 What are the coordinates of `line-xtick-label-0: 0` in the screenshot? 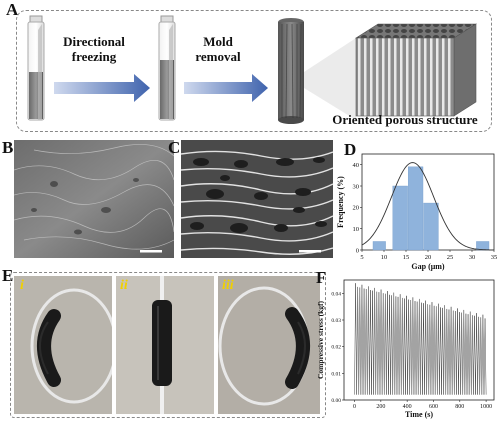 It's located at (354, 407).